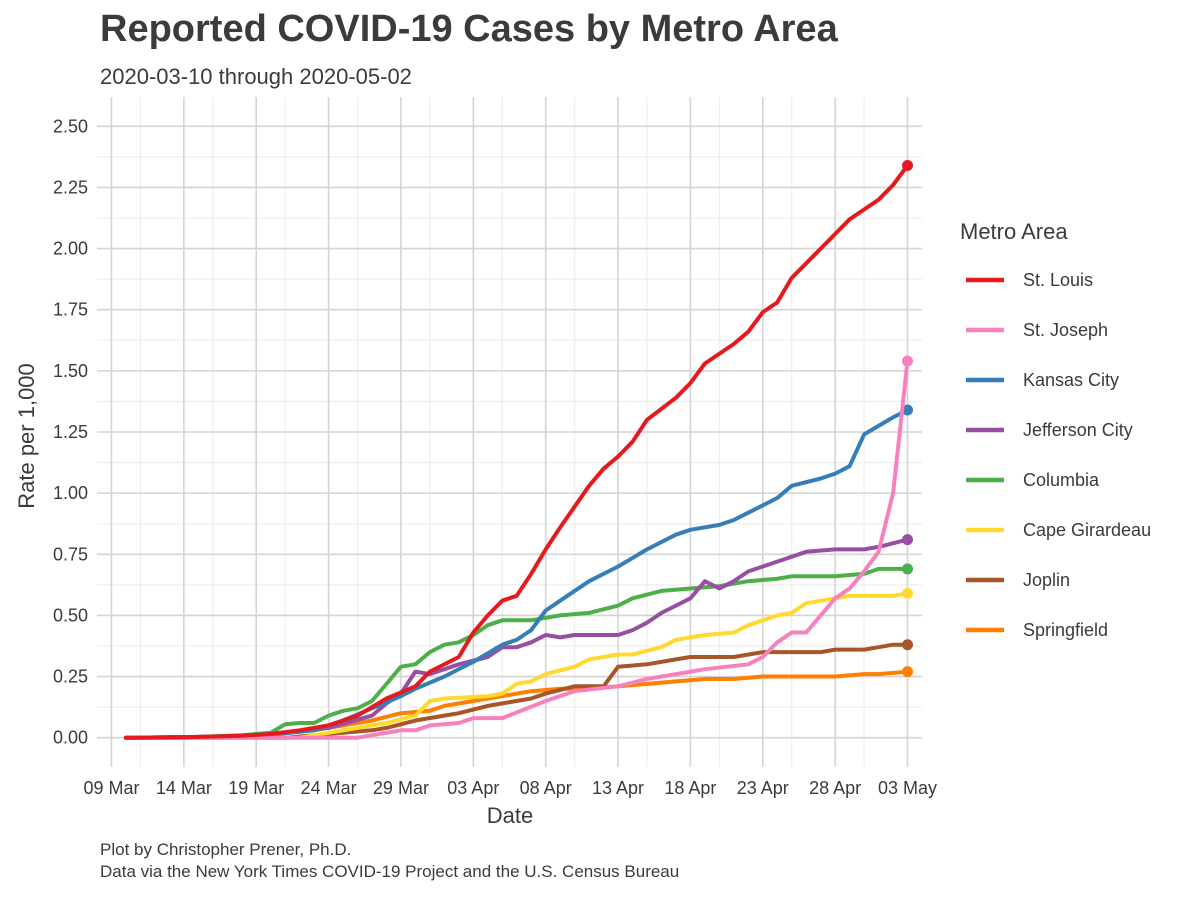  What do you see at coordinates (1061, 480) in the screenshot?
I see `legend-label-columbia: Columbia` at bounding box center [1061, 480].